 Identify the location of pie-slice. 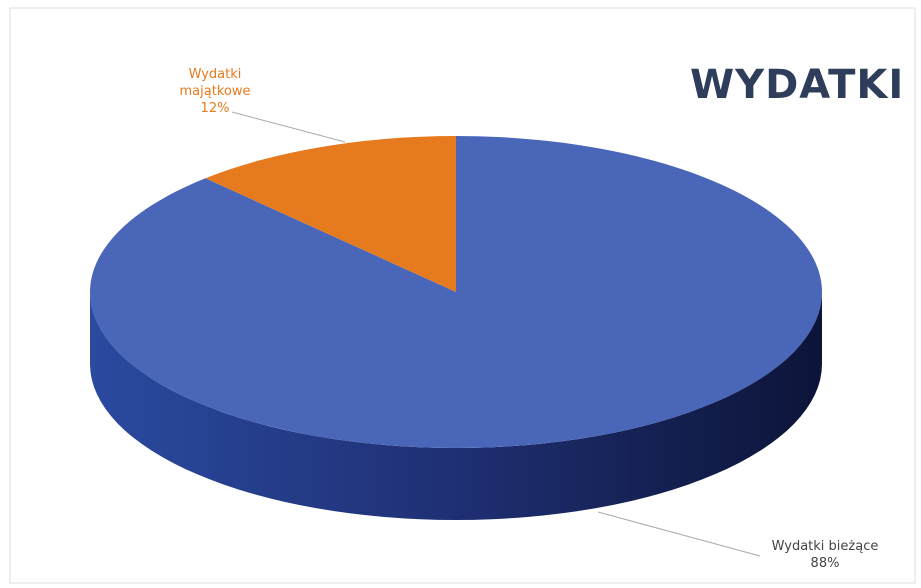
(330, 214).